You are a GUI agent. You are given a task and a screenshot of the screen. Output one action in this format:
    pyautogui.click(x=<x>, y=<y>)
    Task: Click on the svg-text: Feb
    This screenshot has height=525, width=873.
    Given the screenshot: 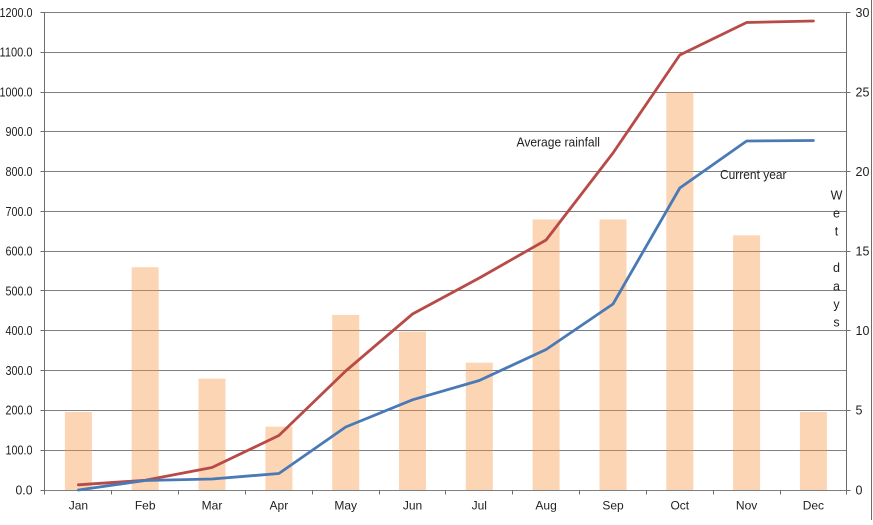 What is the action you would take?
    pyautogui.click(x=145, y=506)
    